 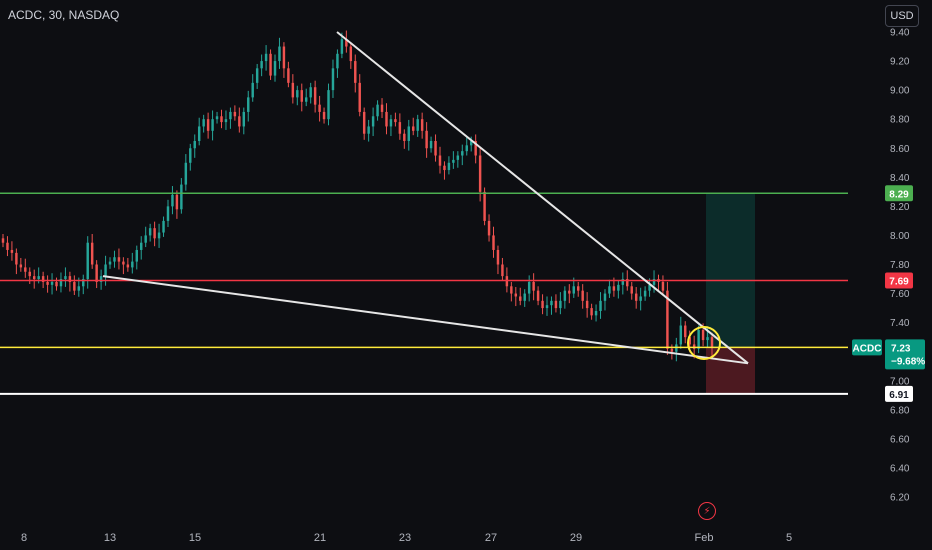 I want to click on price-tick-label: 8.60, so click(x=900, y=149).